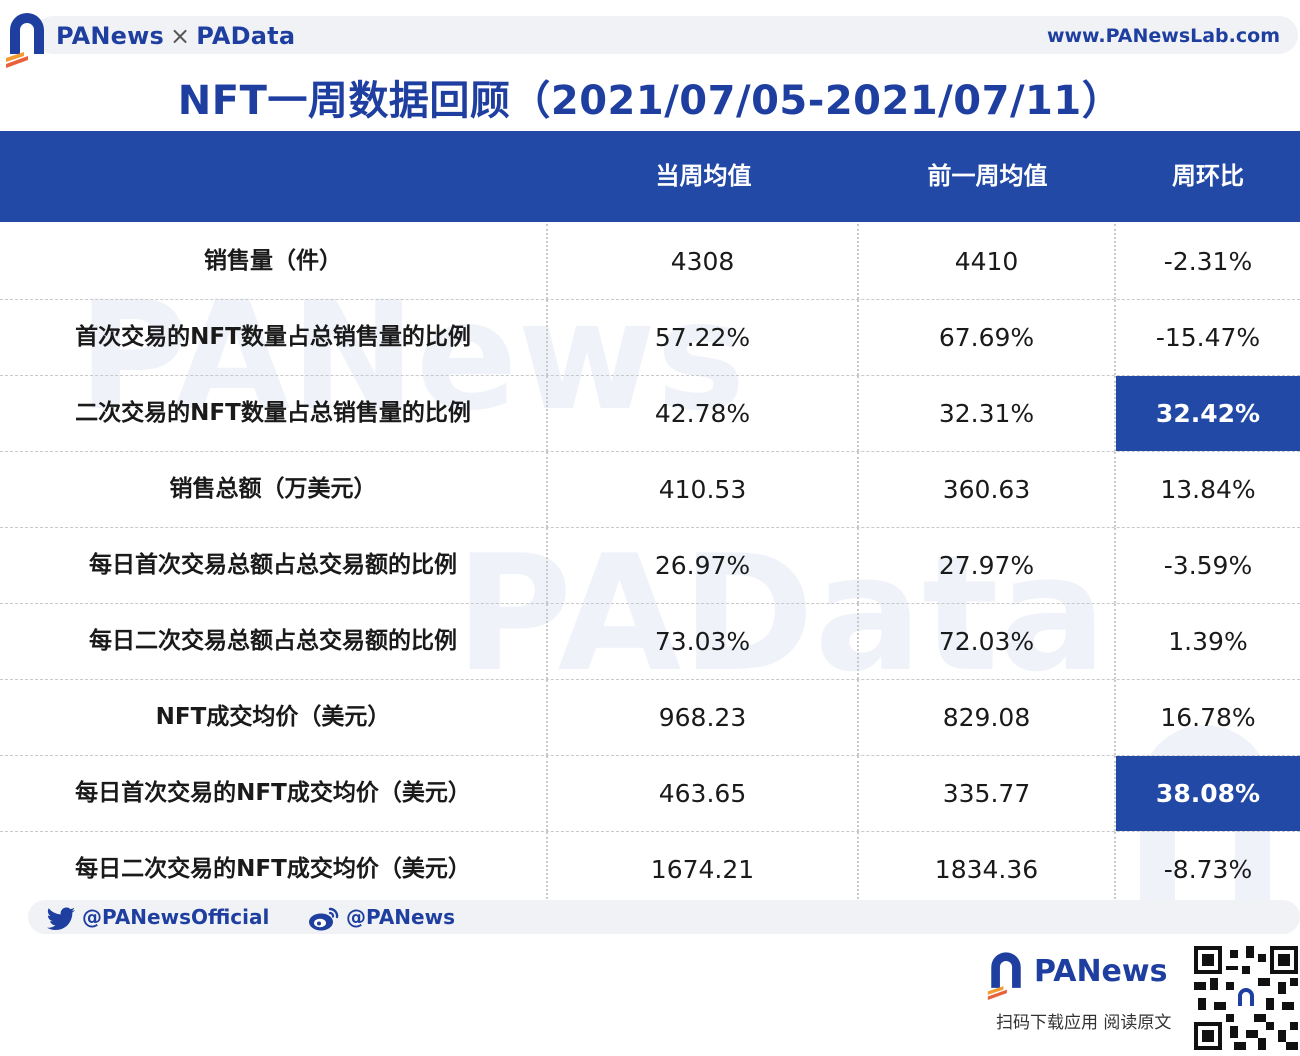 This screenshot has width=1300, height=1056. What do you see at coordinates (1208, 413) in the screenshot?
I see `row-change-highlight: 32.42%` at bounding box center [1208, 413].